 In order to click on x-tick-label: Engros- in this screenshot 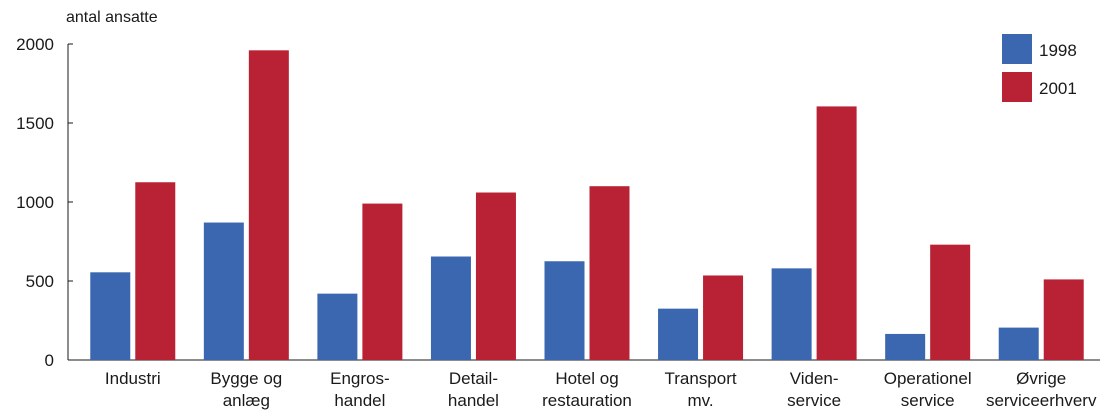, I will do `click(360, 378)`.